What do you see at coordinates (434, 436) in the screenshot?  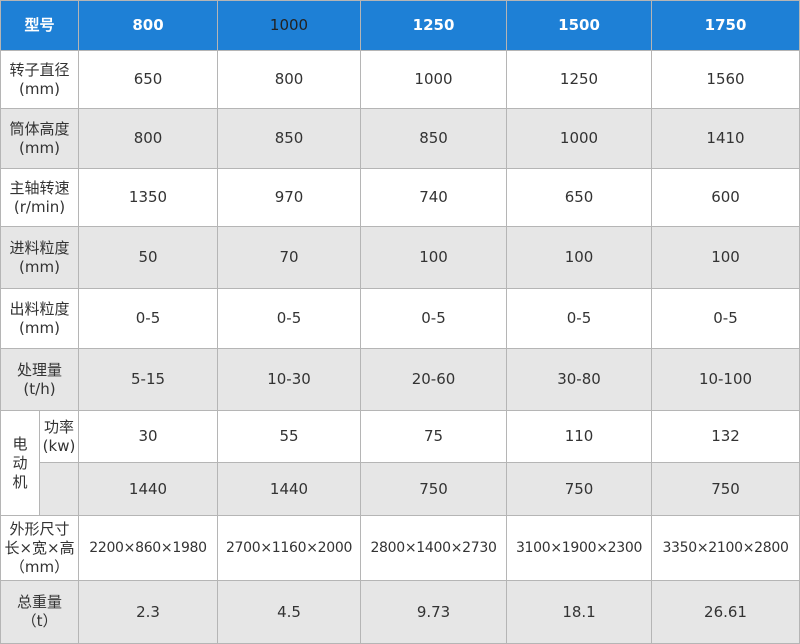 I see `cell: 75` at bounding box center [434, 436].